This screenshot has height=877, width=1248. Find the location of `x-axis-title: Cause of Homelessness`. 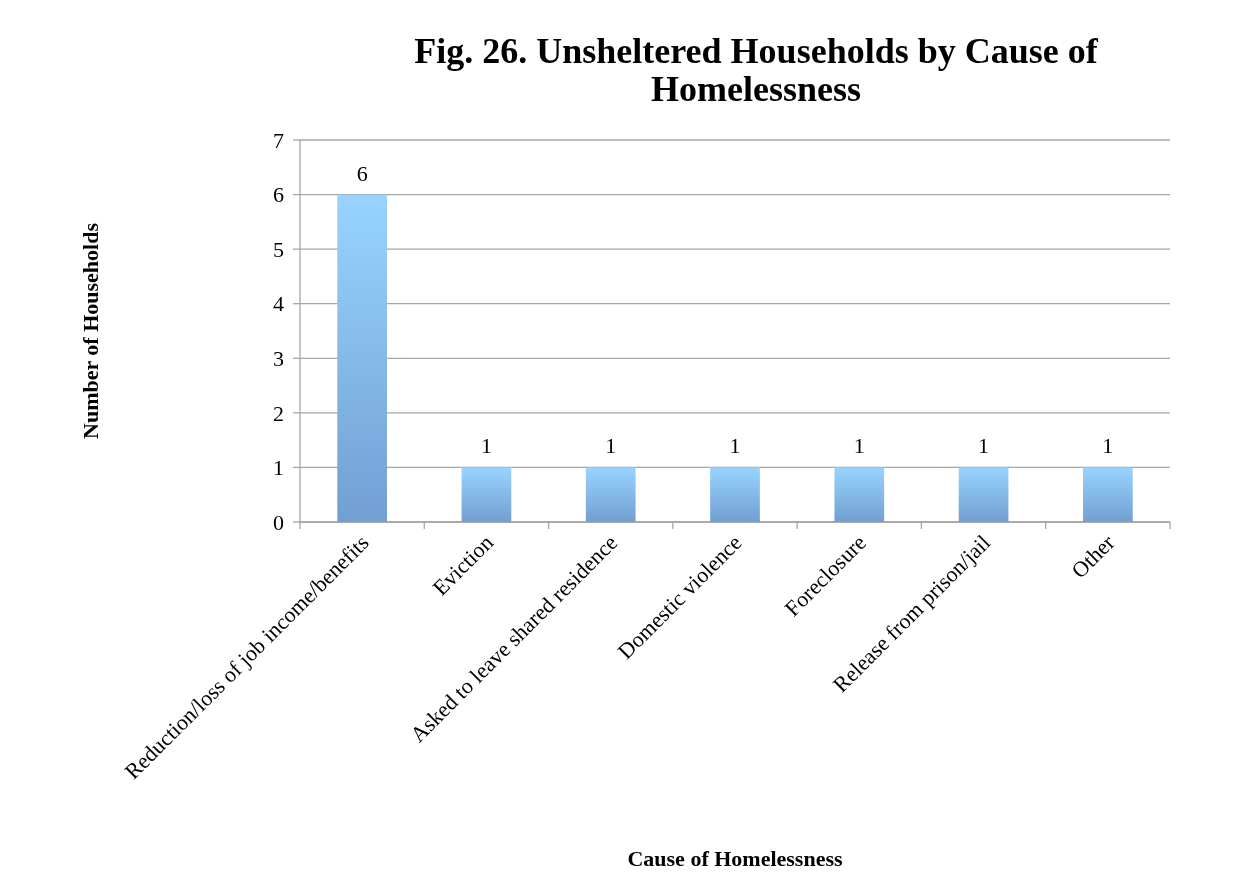

x-axis-title: Cause of Homelessness is located at coordinates (735, 858).